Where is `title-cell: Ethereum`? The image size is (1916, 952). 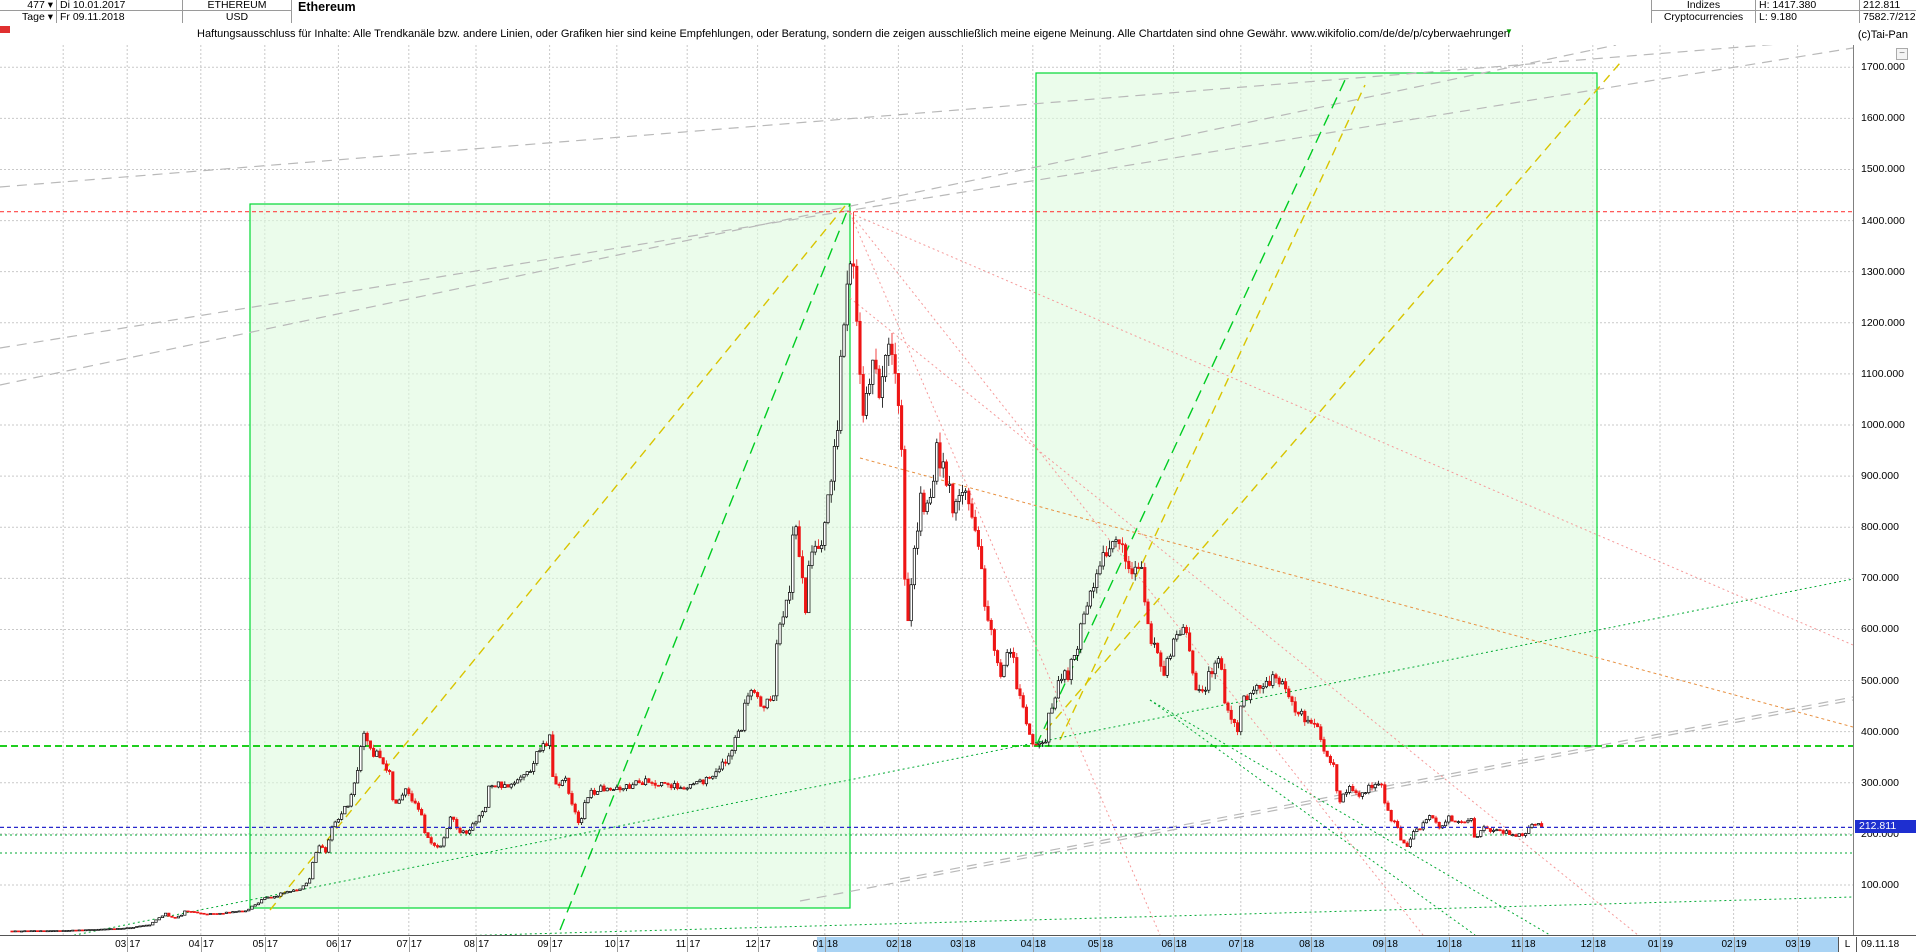
title-cell: Ethereum is located at coordinates (972, 11).